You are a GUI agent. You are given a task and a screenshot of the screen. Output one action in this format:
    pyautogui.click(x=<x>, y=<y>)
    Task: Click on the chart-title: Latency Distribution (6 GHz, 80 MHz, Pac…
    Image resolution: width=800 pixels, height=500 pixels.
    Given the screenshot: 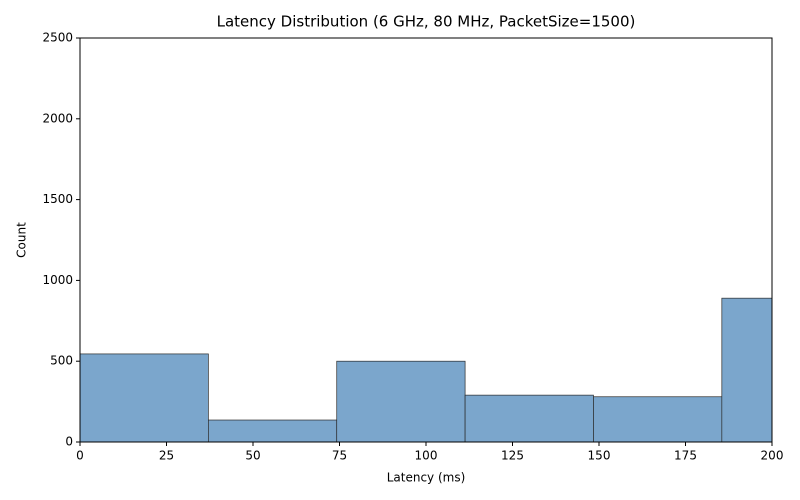 What is the action you would take?
    pyautogui.click(x=426, y=22)
    